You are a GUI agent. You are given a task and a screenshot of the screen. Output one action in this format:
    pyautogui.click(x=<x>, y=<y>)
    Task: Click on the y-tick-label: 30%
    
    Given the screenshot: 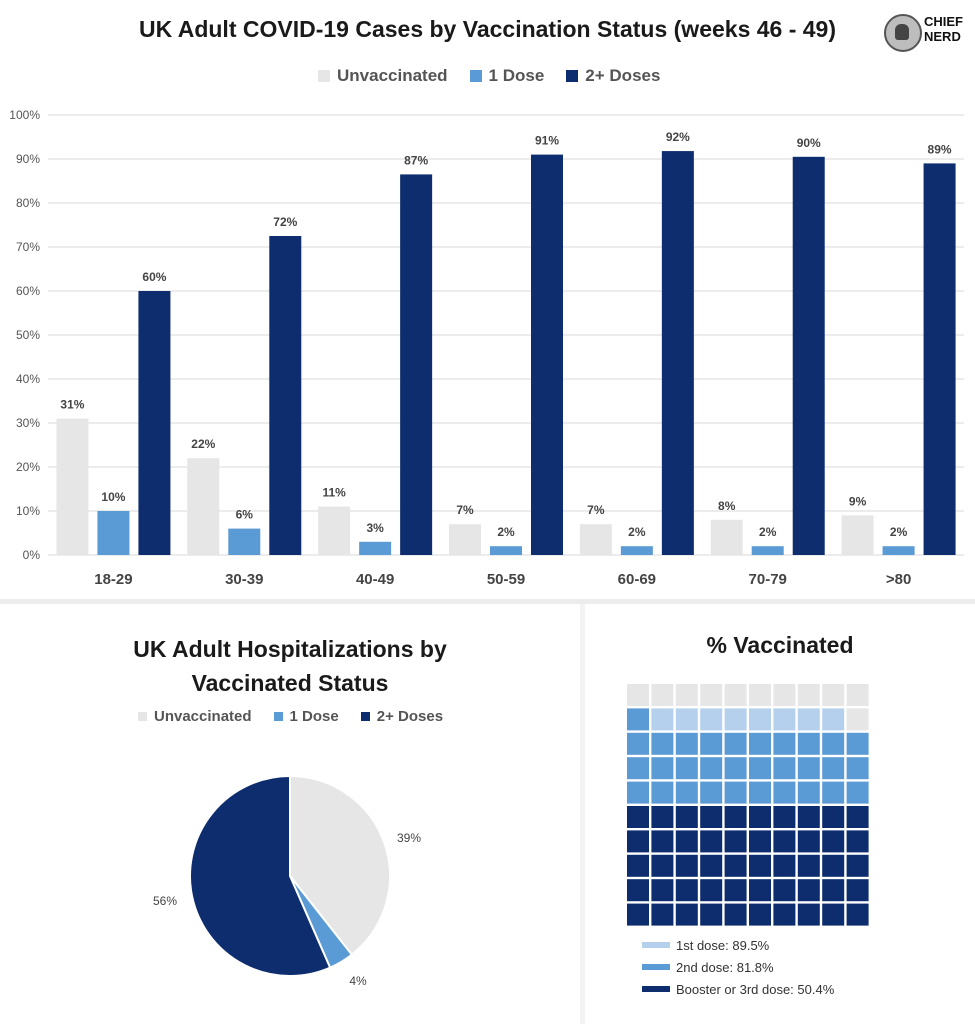 What is the action you would take?
    pyautogui.click(x=28, y=423)
    